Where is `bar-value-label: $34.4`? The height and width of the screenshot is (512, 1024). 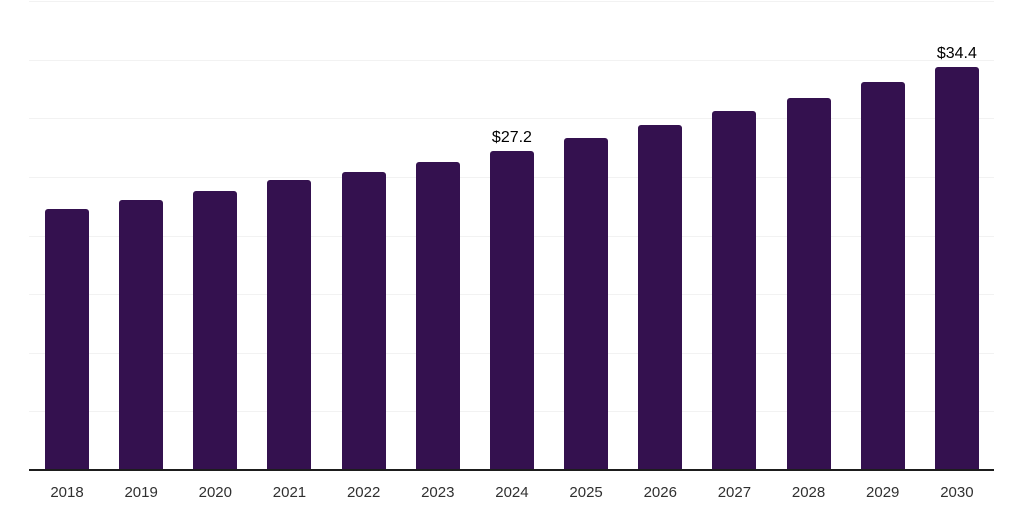 bar-value-label: $34.4 is located at coordinates (956, 53).